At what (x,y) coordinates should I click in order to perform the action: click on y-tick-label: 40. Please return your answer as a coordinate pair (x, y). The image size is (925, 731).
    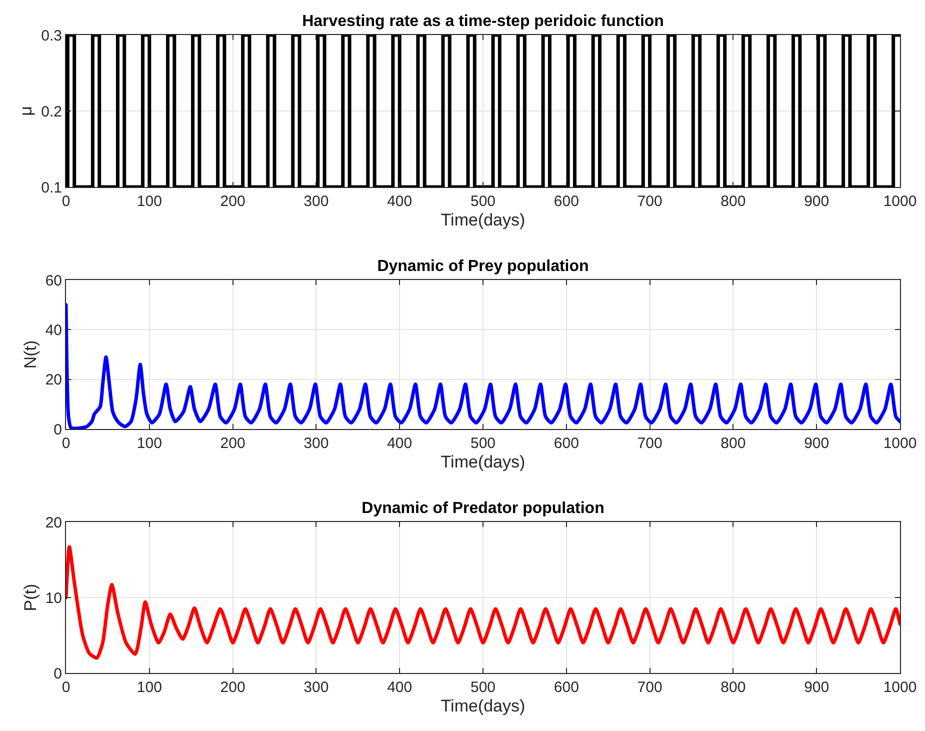
    Looking at the image, I should click on (53, 330).